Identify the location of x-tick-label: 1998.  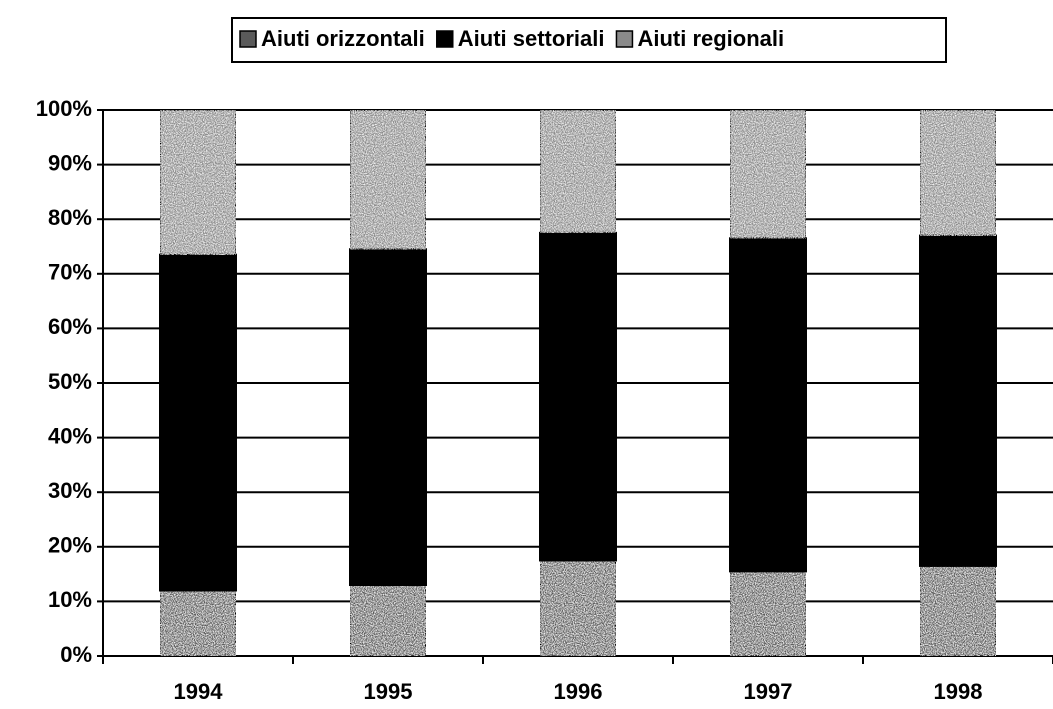
(958, 691).